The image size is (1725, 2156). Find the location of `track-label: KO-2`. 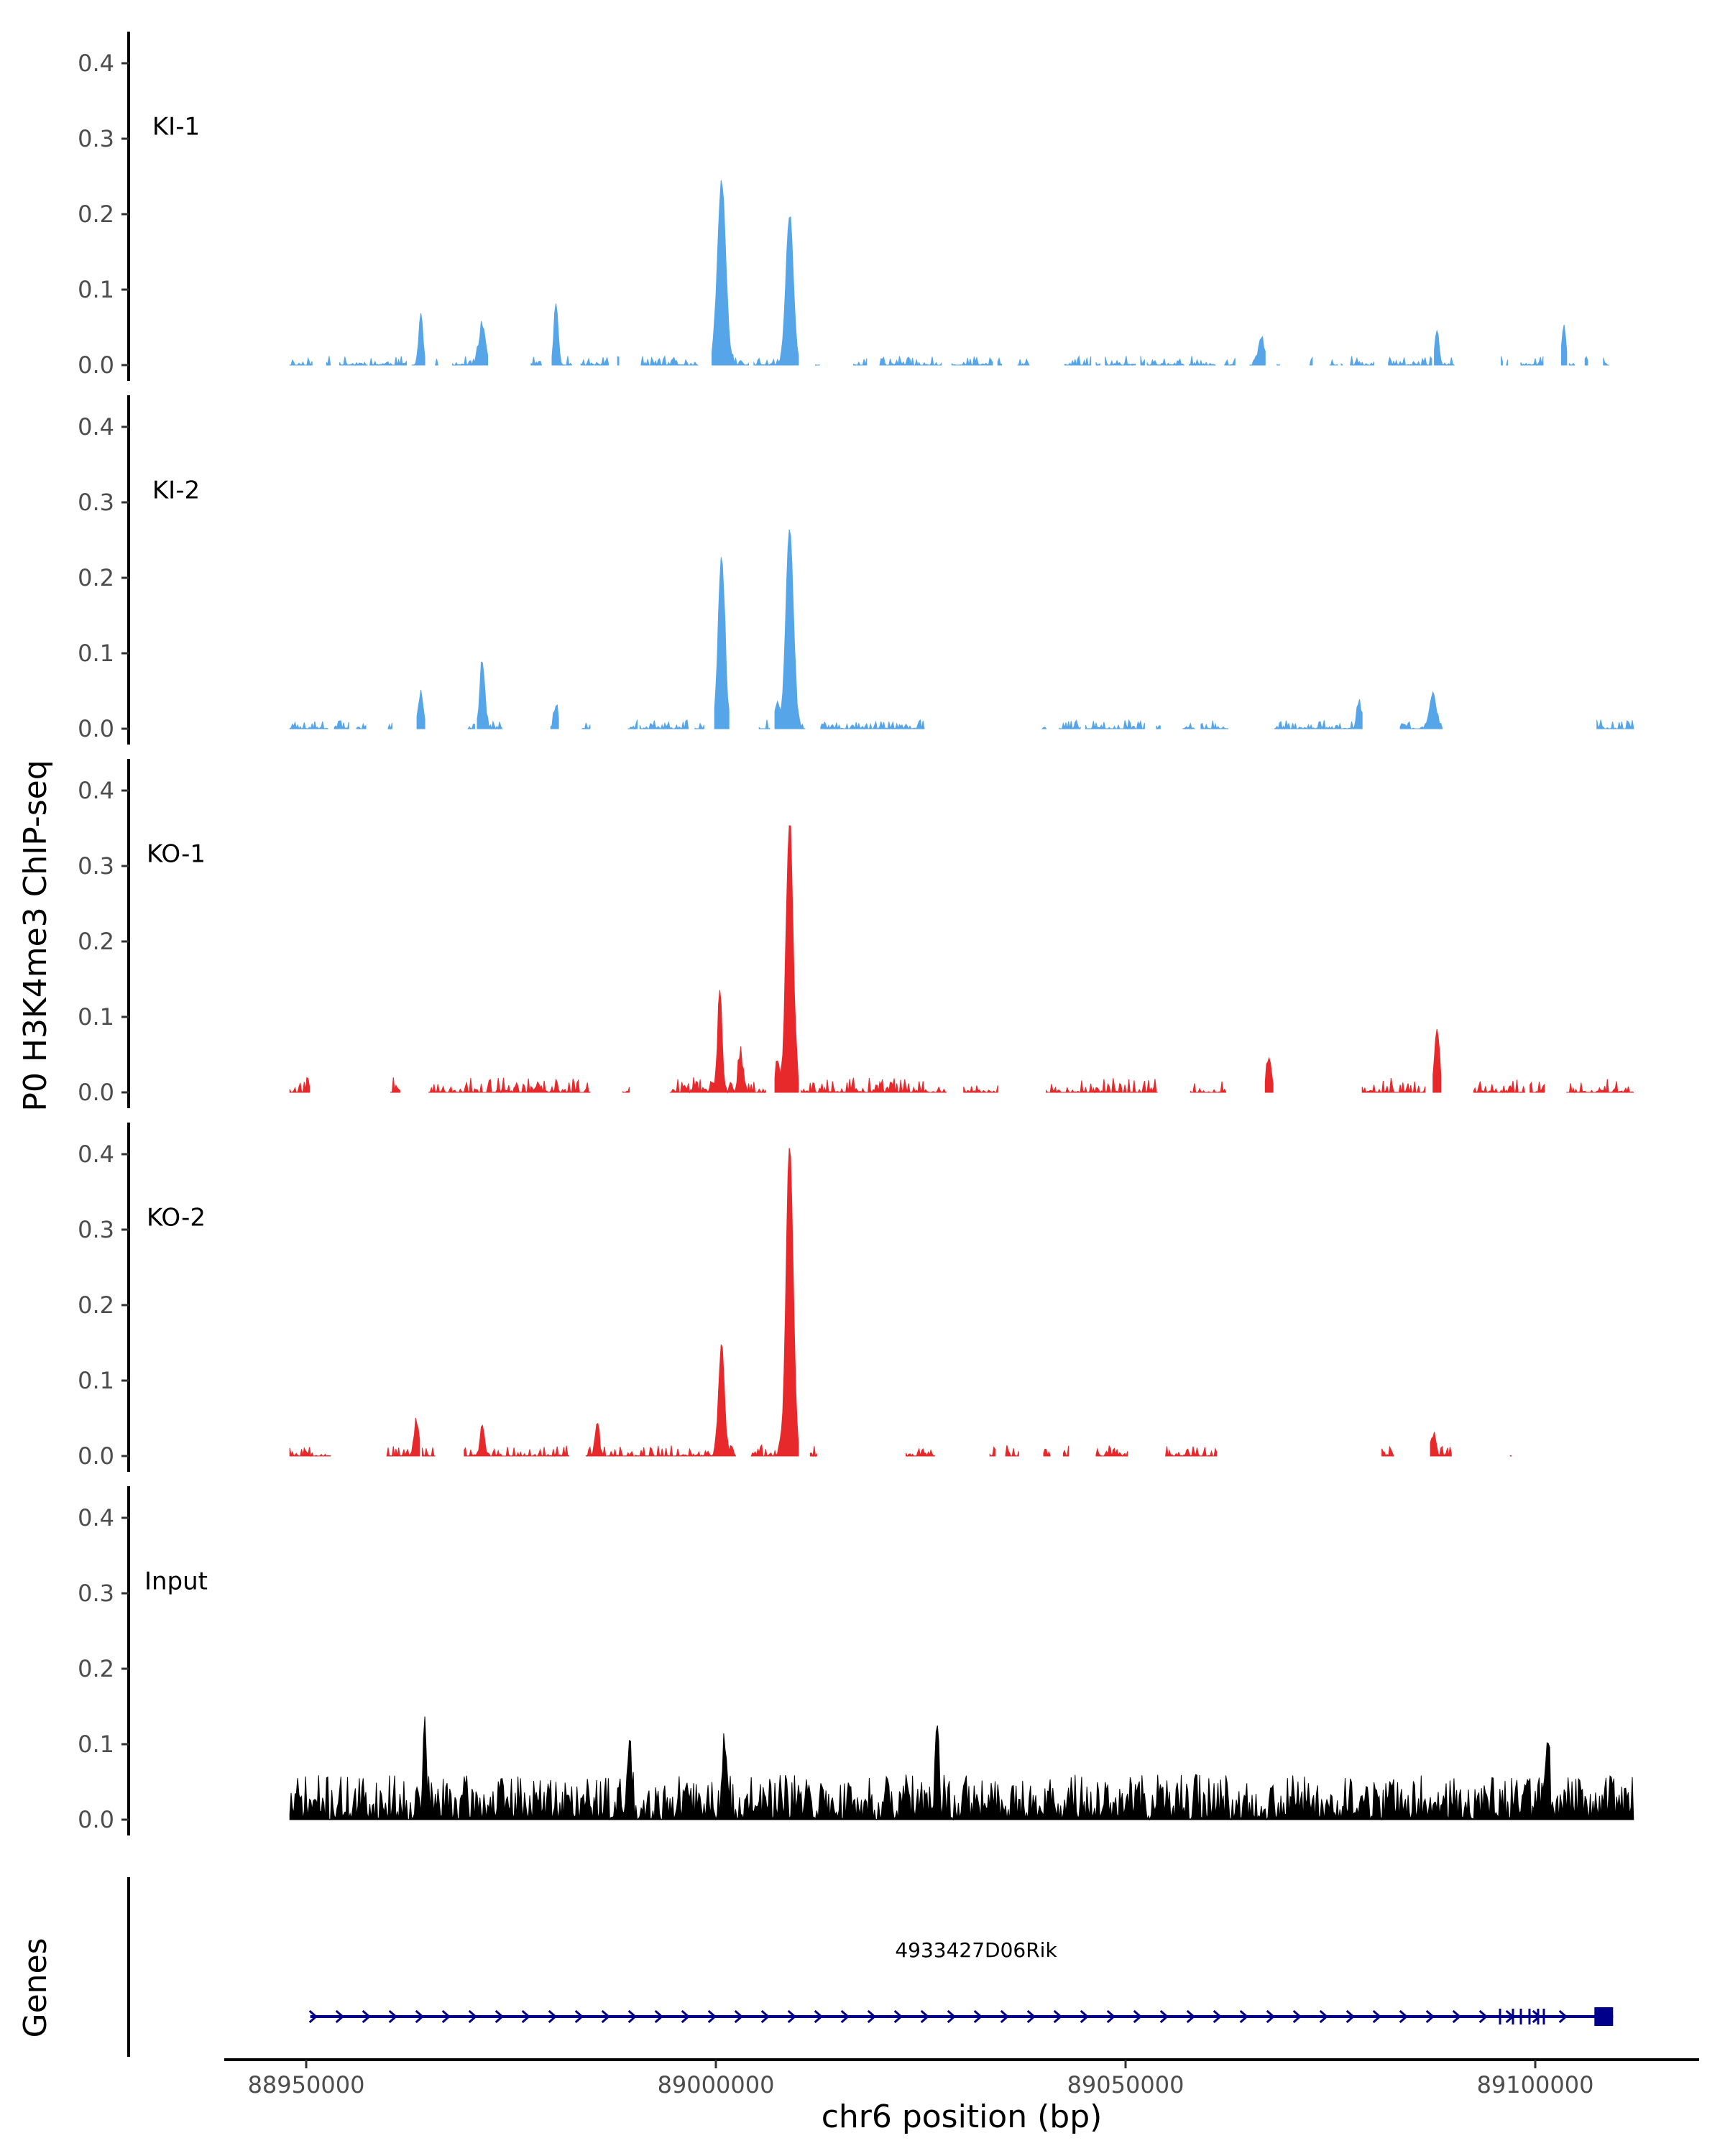

track-label: KO-2 is located at coordinates (176, 1217).